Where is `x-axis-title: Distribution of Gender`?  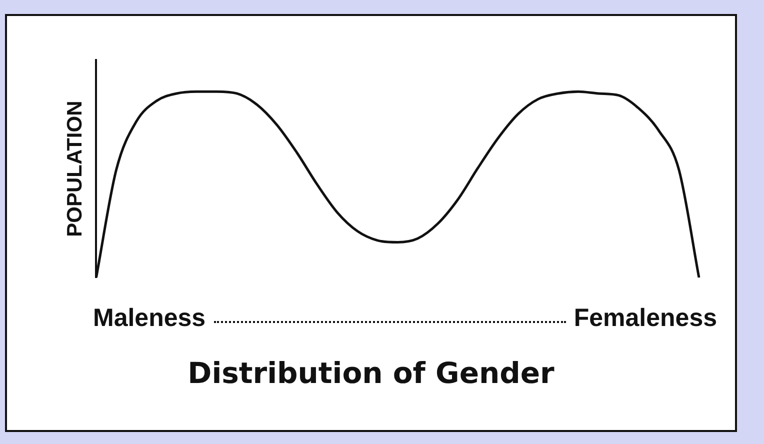 x-axis-title: Distribution of Gender is located at coordinates (371, 373).